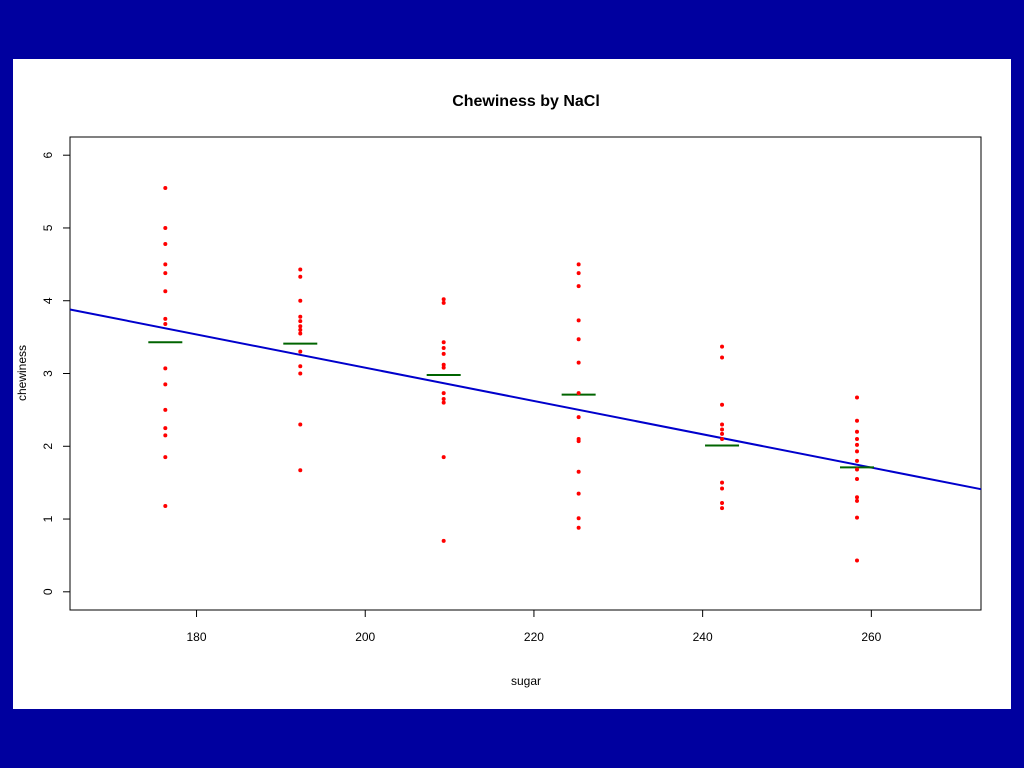  What do you see at coordinates (365, 637) in the screenshot?
I see `x-tick-label: 200` at bounding box center [365, 637].